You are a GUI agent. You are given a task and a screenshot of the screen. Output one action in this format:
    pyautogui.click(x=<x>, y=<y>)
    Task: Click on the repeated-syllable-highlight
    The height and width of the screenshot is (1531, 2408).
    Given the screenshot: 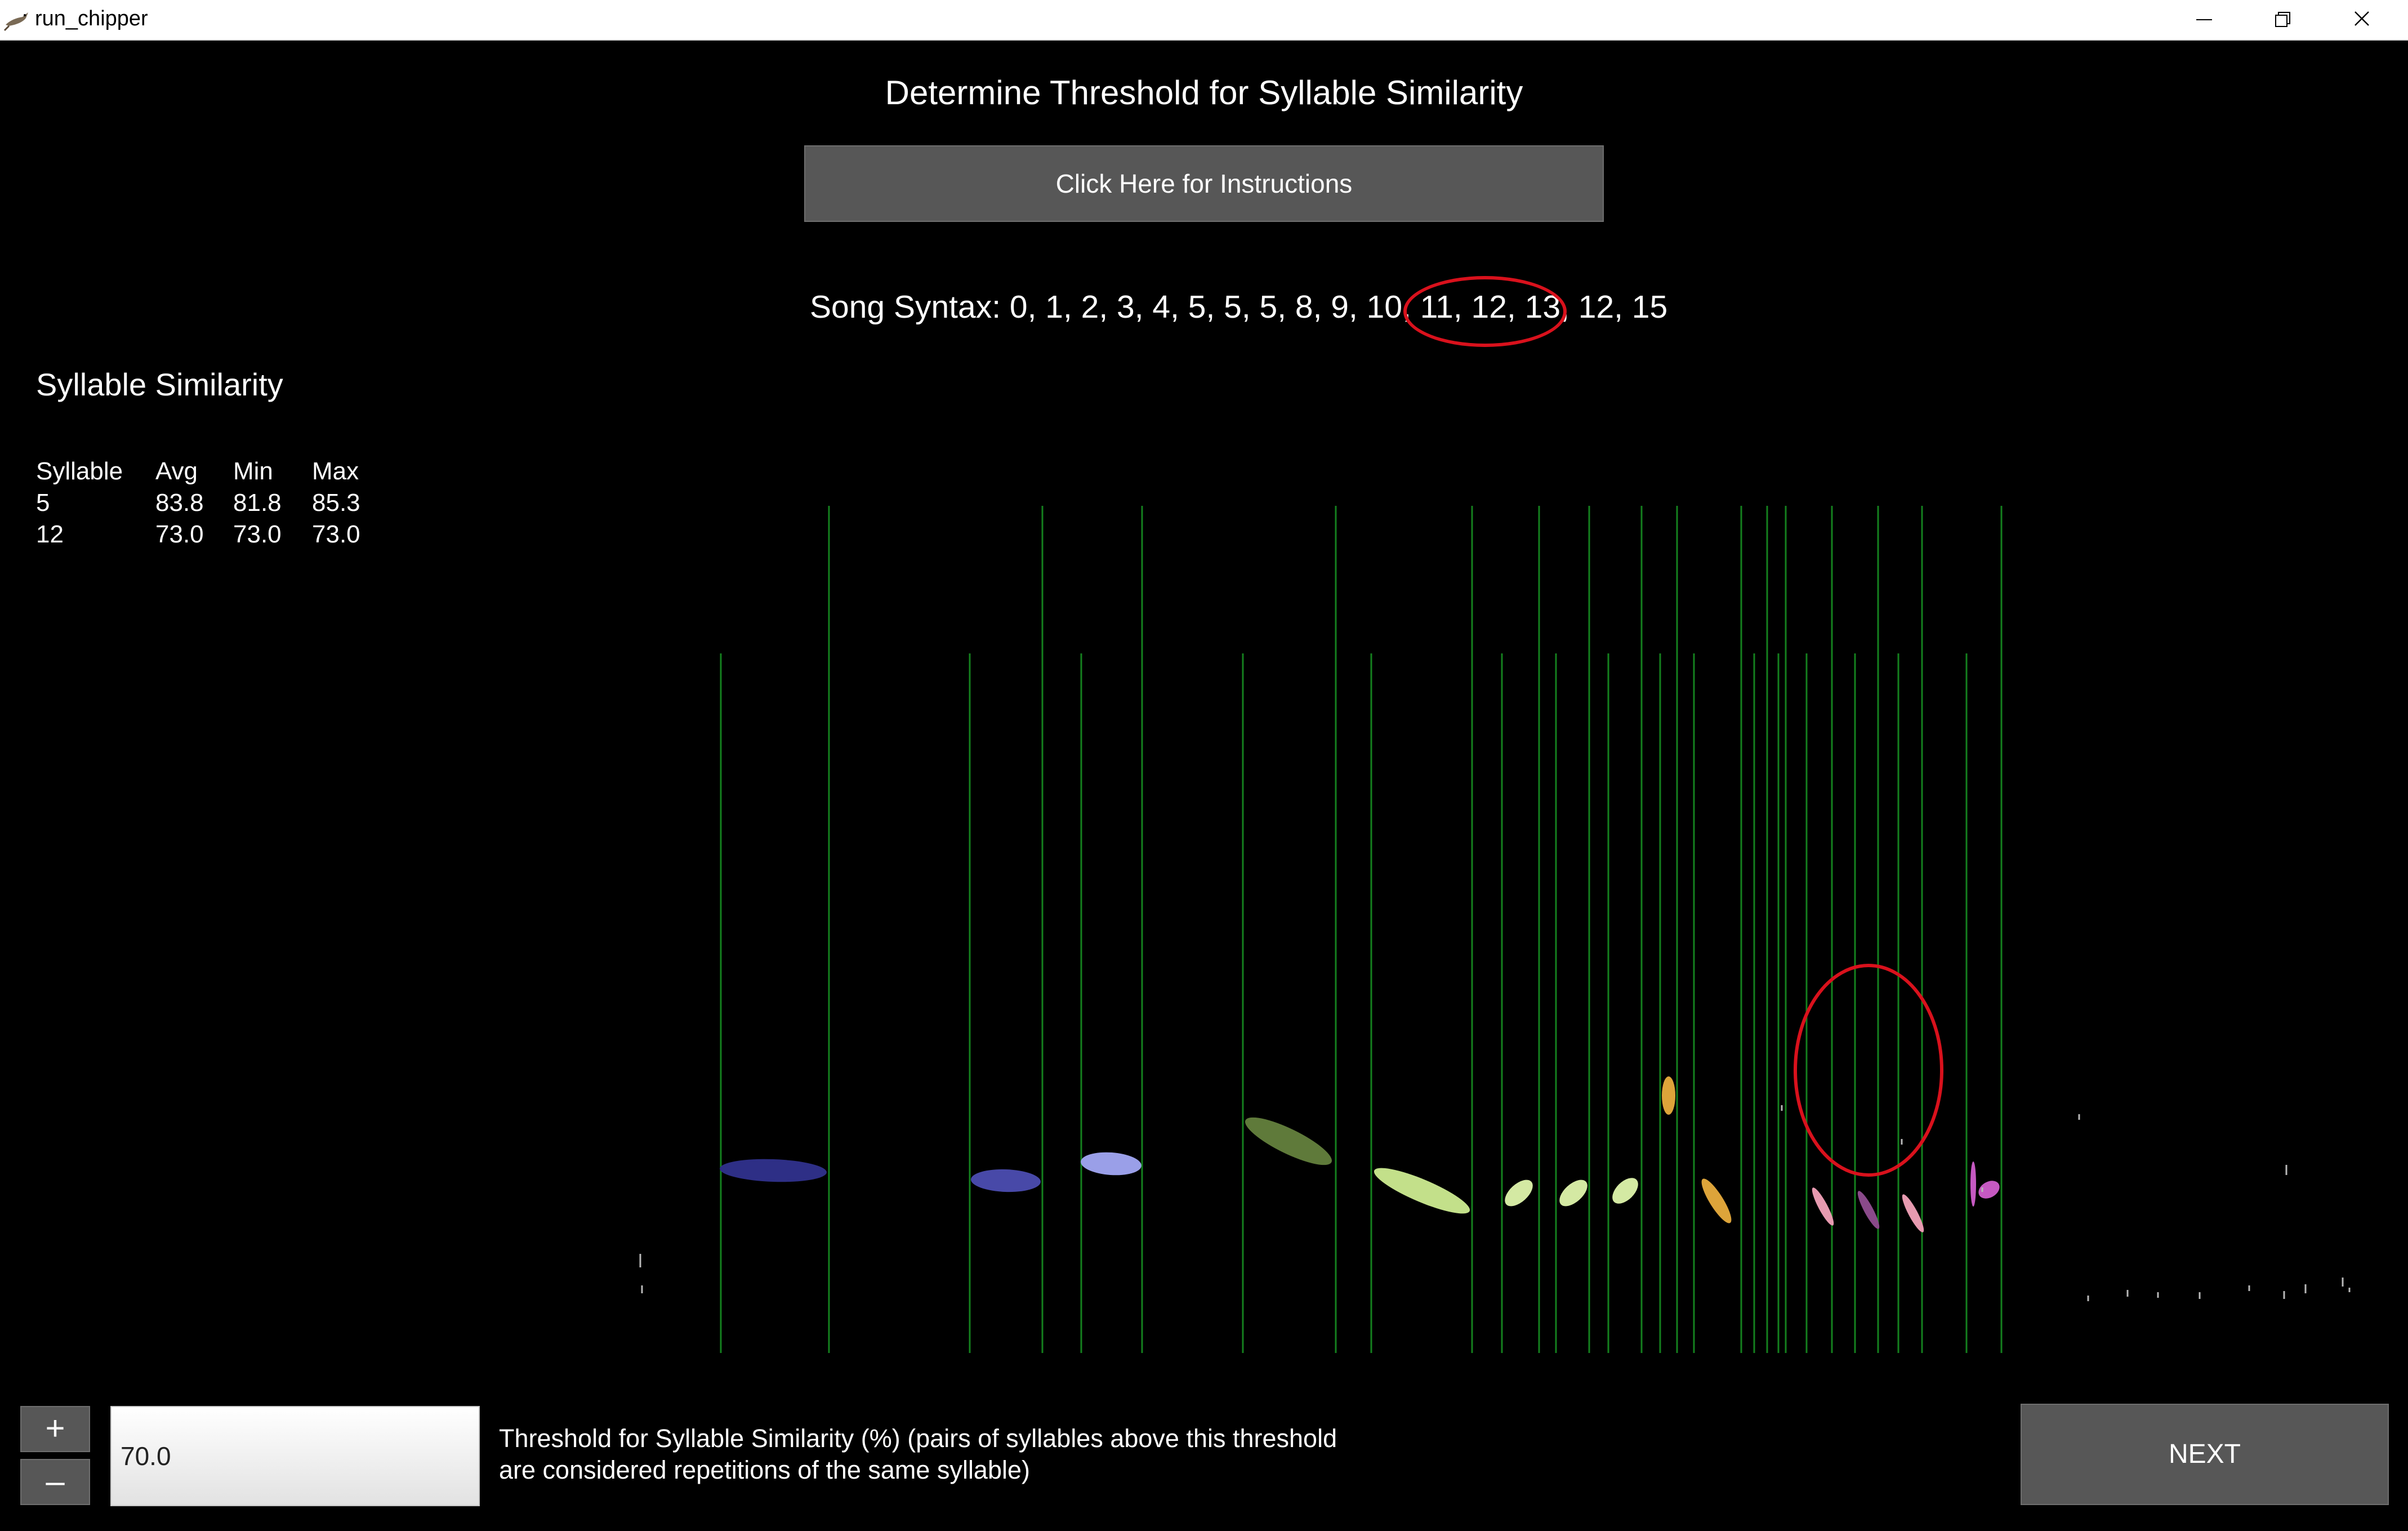 What is the action you would take?
    pyautogui.click(x=1868, y=1070)
    